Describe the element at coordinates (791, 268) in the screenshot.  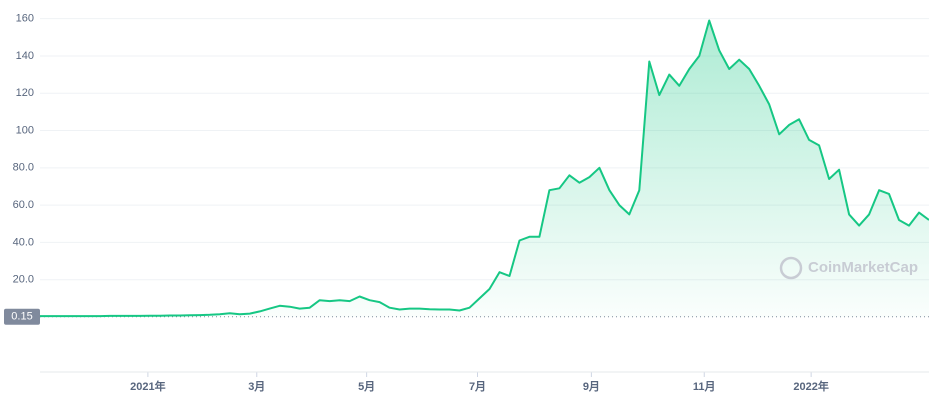
I see `watermark-logo` at that location.